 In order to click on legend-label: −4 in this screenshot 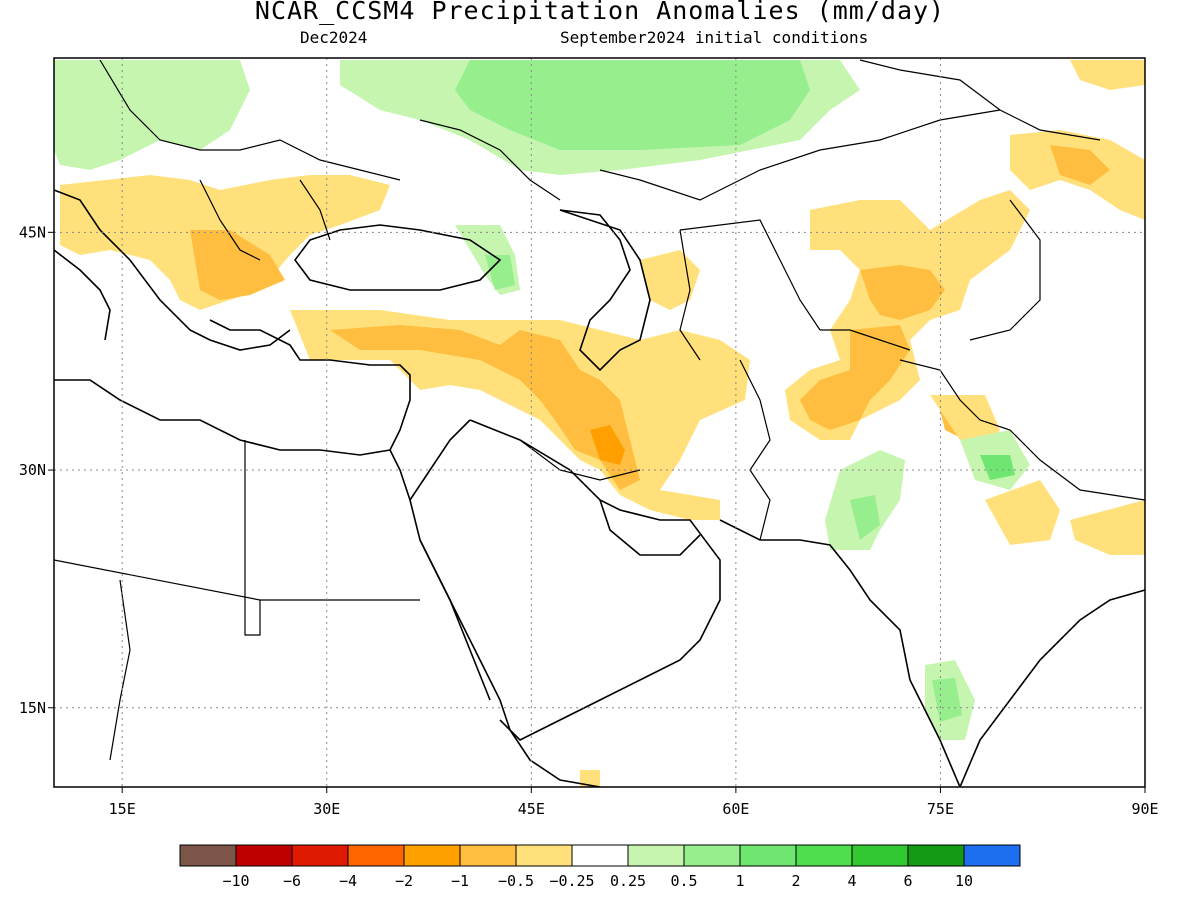, I will do `click(348, 881)`.